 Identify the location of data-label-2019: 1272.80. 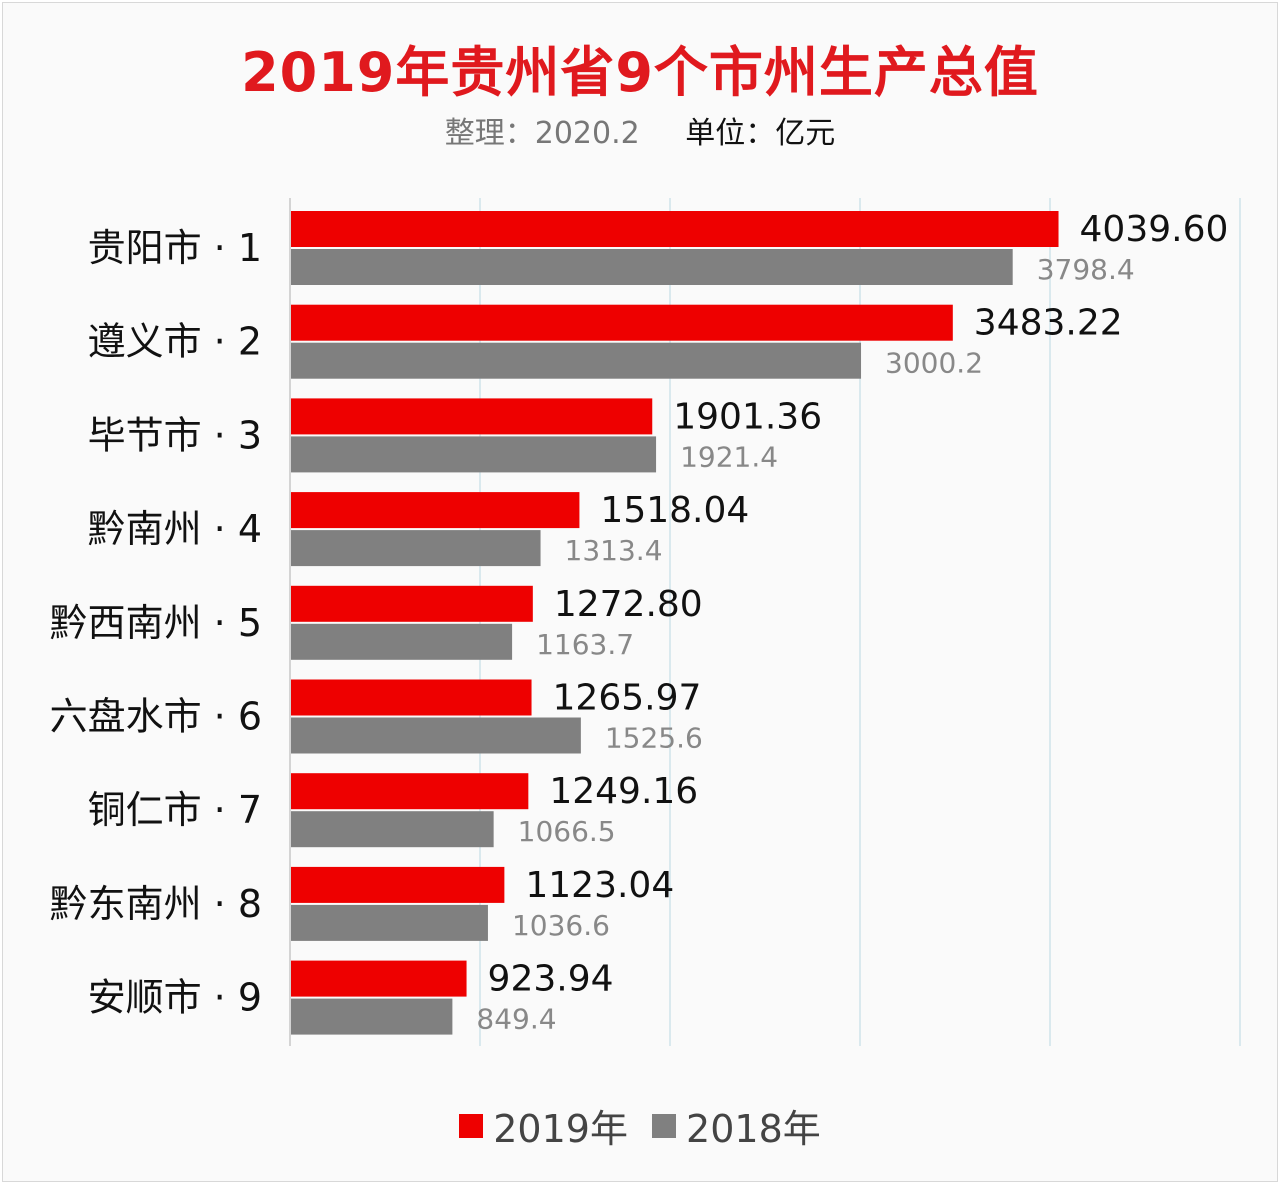
(628, 604).